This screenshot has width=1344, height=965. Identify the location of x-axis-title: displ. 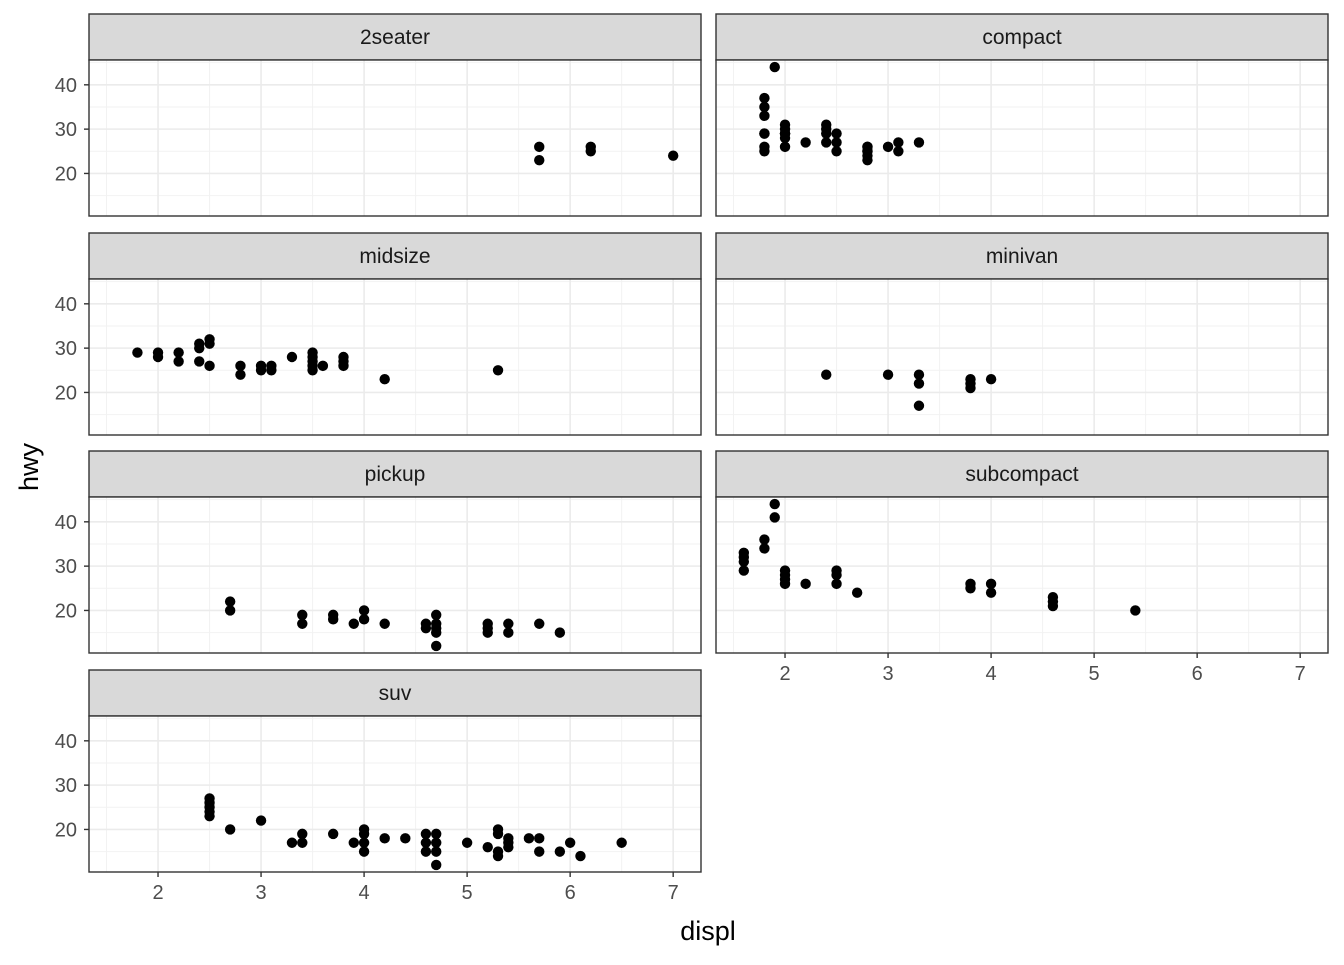
(708, 931).